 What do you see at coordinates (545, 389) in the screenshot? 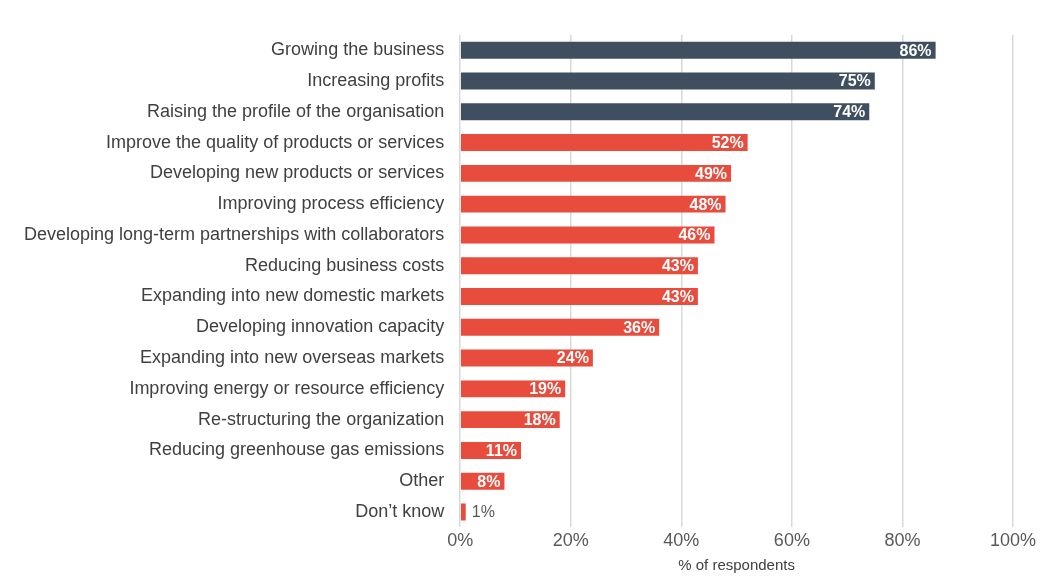
I see `data-label: 19%` at bounding box center [545, 389].